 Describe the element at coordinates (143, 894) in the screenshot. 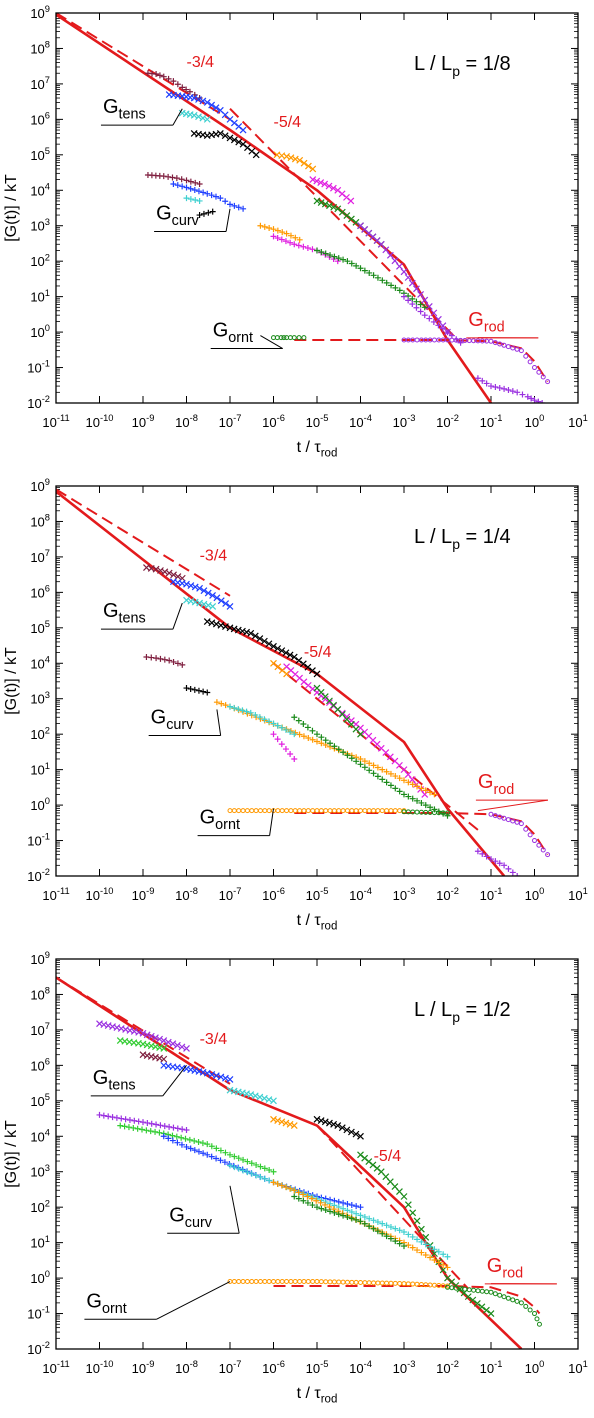

I see `x-tick-label: 10⁻⁹` at that location.